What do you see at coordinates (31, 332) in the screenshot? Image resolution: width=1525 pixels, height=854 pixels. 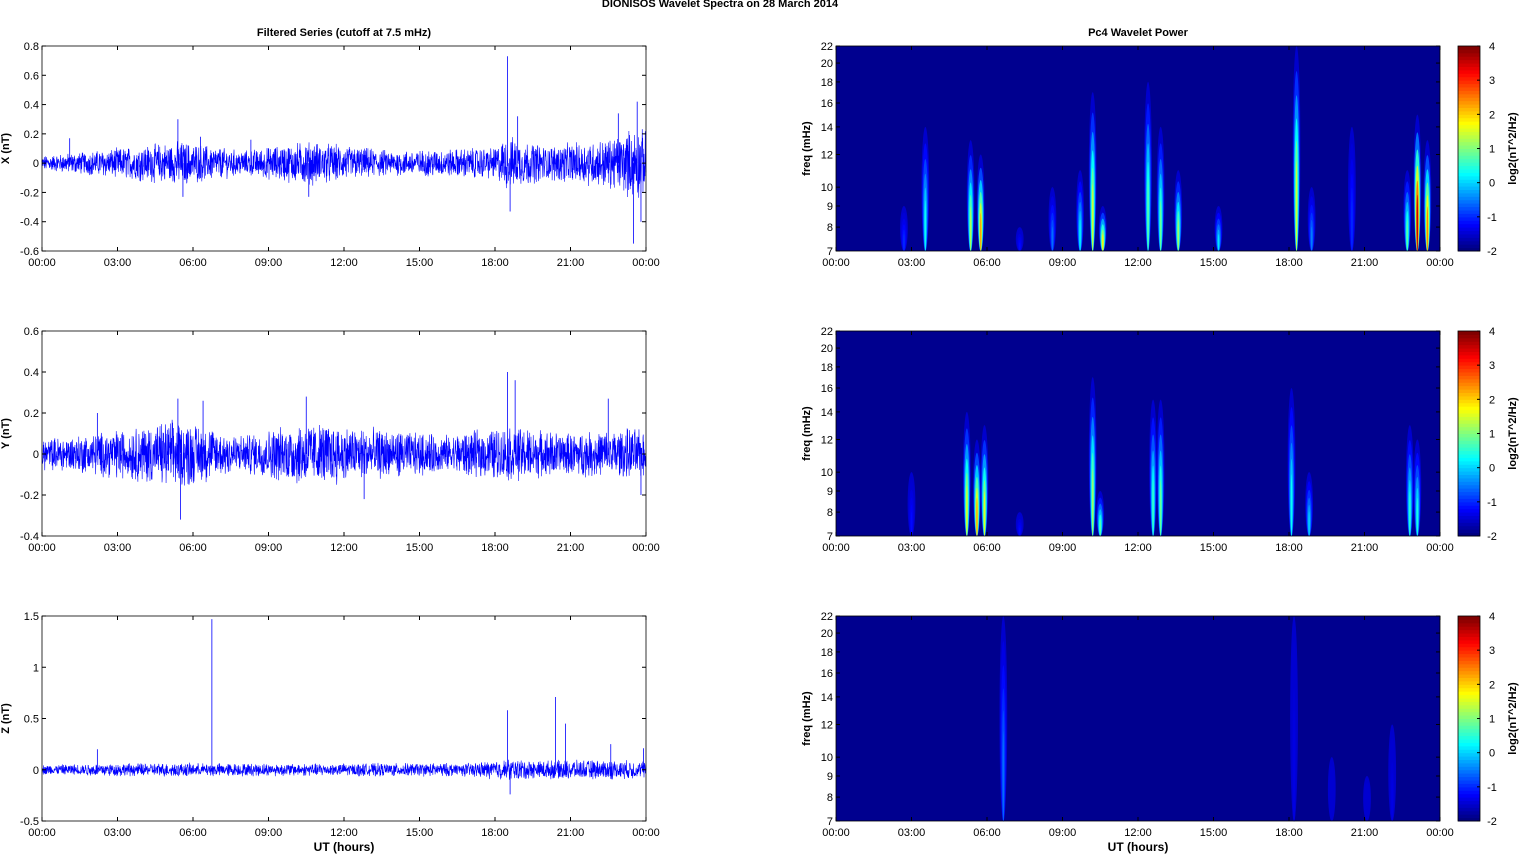 I see `y-tick-label: 0.6` at bounding box center [31, 332].